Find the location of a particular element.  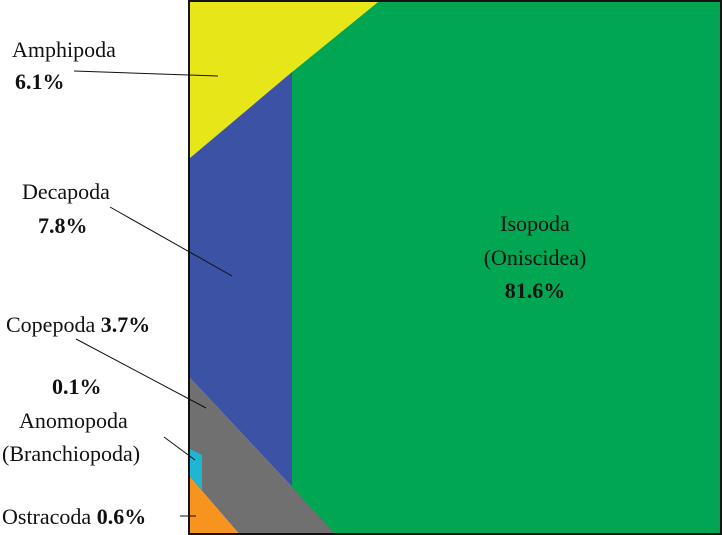

label-anomopoda-name: Anomopoda is located at coordinates (73, 420).